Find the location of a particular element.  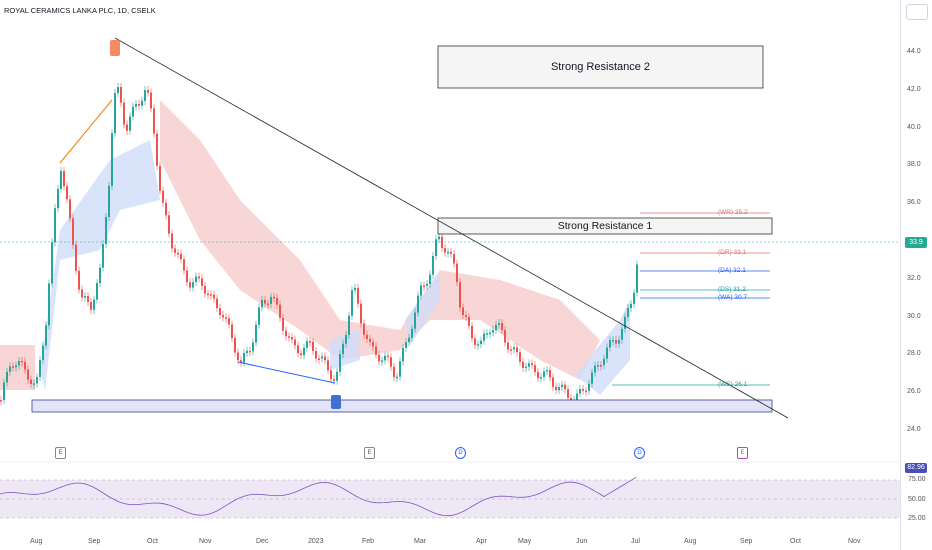

rsi-value-tag: 82.96 is located at coordinates (916, 468).